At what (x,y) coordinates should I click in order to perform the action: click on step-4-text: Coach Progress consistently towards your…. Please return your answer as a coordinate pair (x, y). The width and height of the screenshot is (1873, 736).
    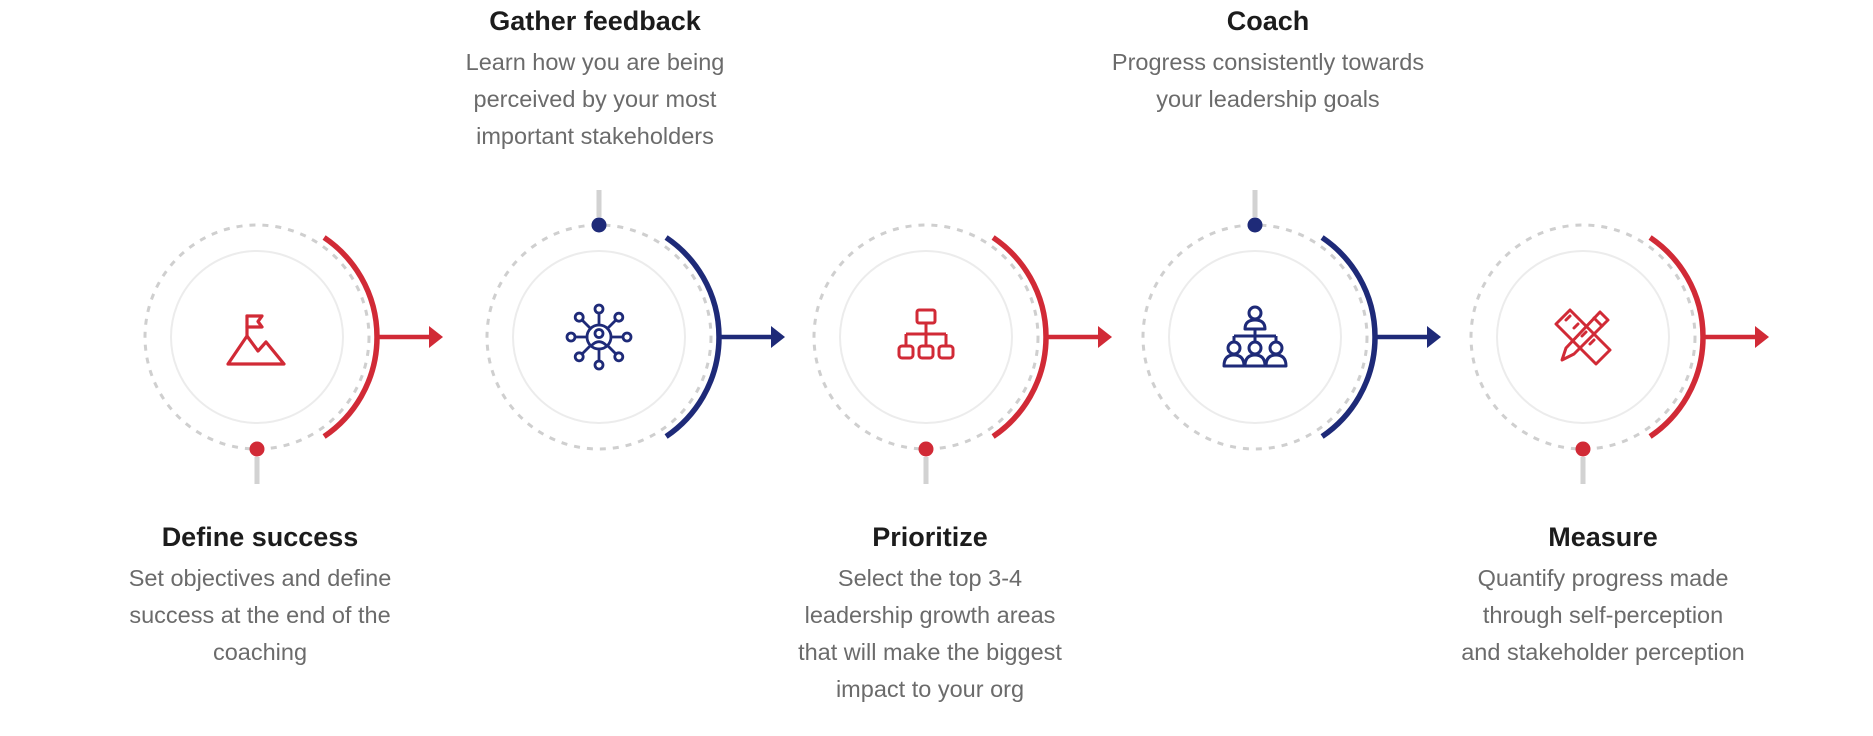
    Looking at the image, I should click on (1268, 61).